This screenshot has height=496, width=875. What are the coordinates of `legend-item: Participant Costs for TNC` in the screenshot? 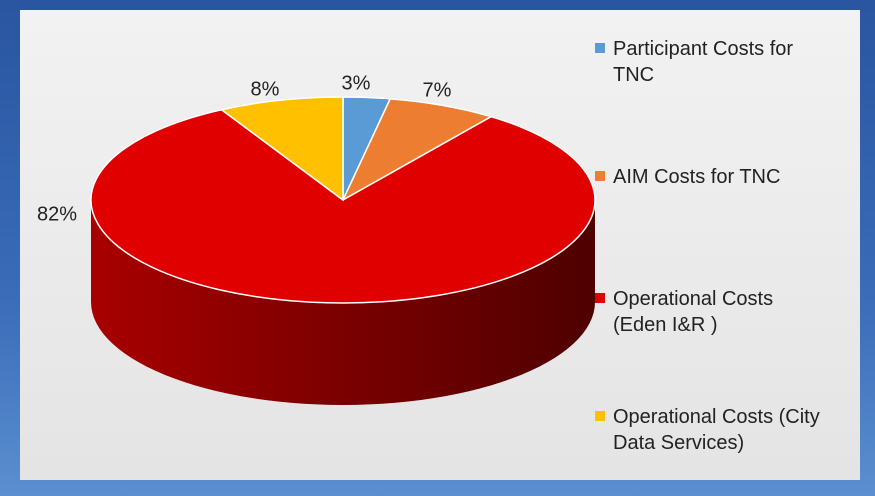 It's located at (710, 62).